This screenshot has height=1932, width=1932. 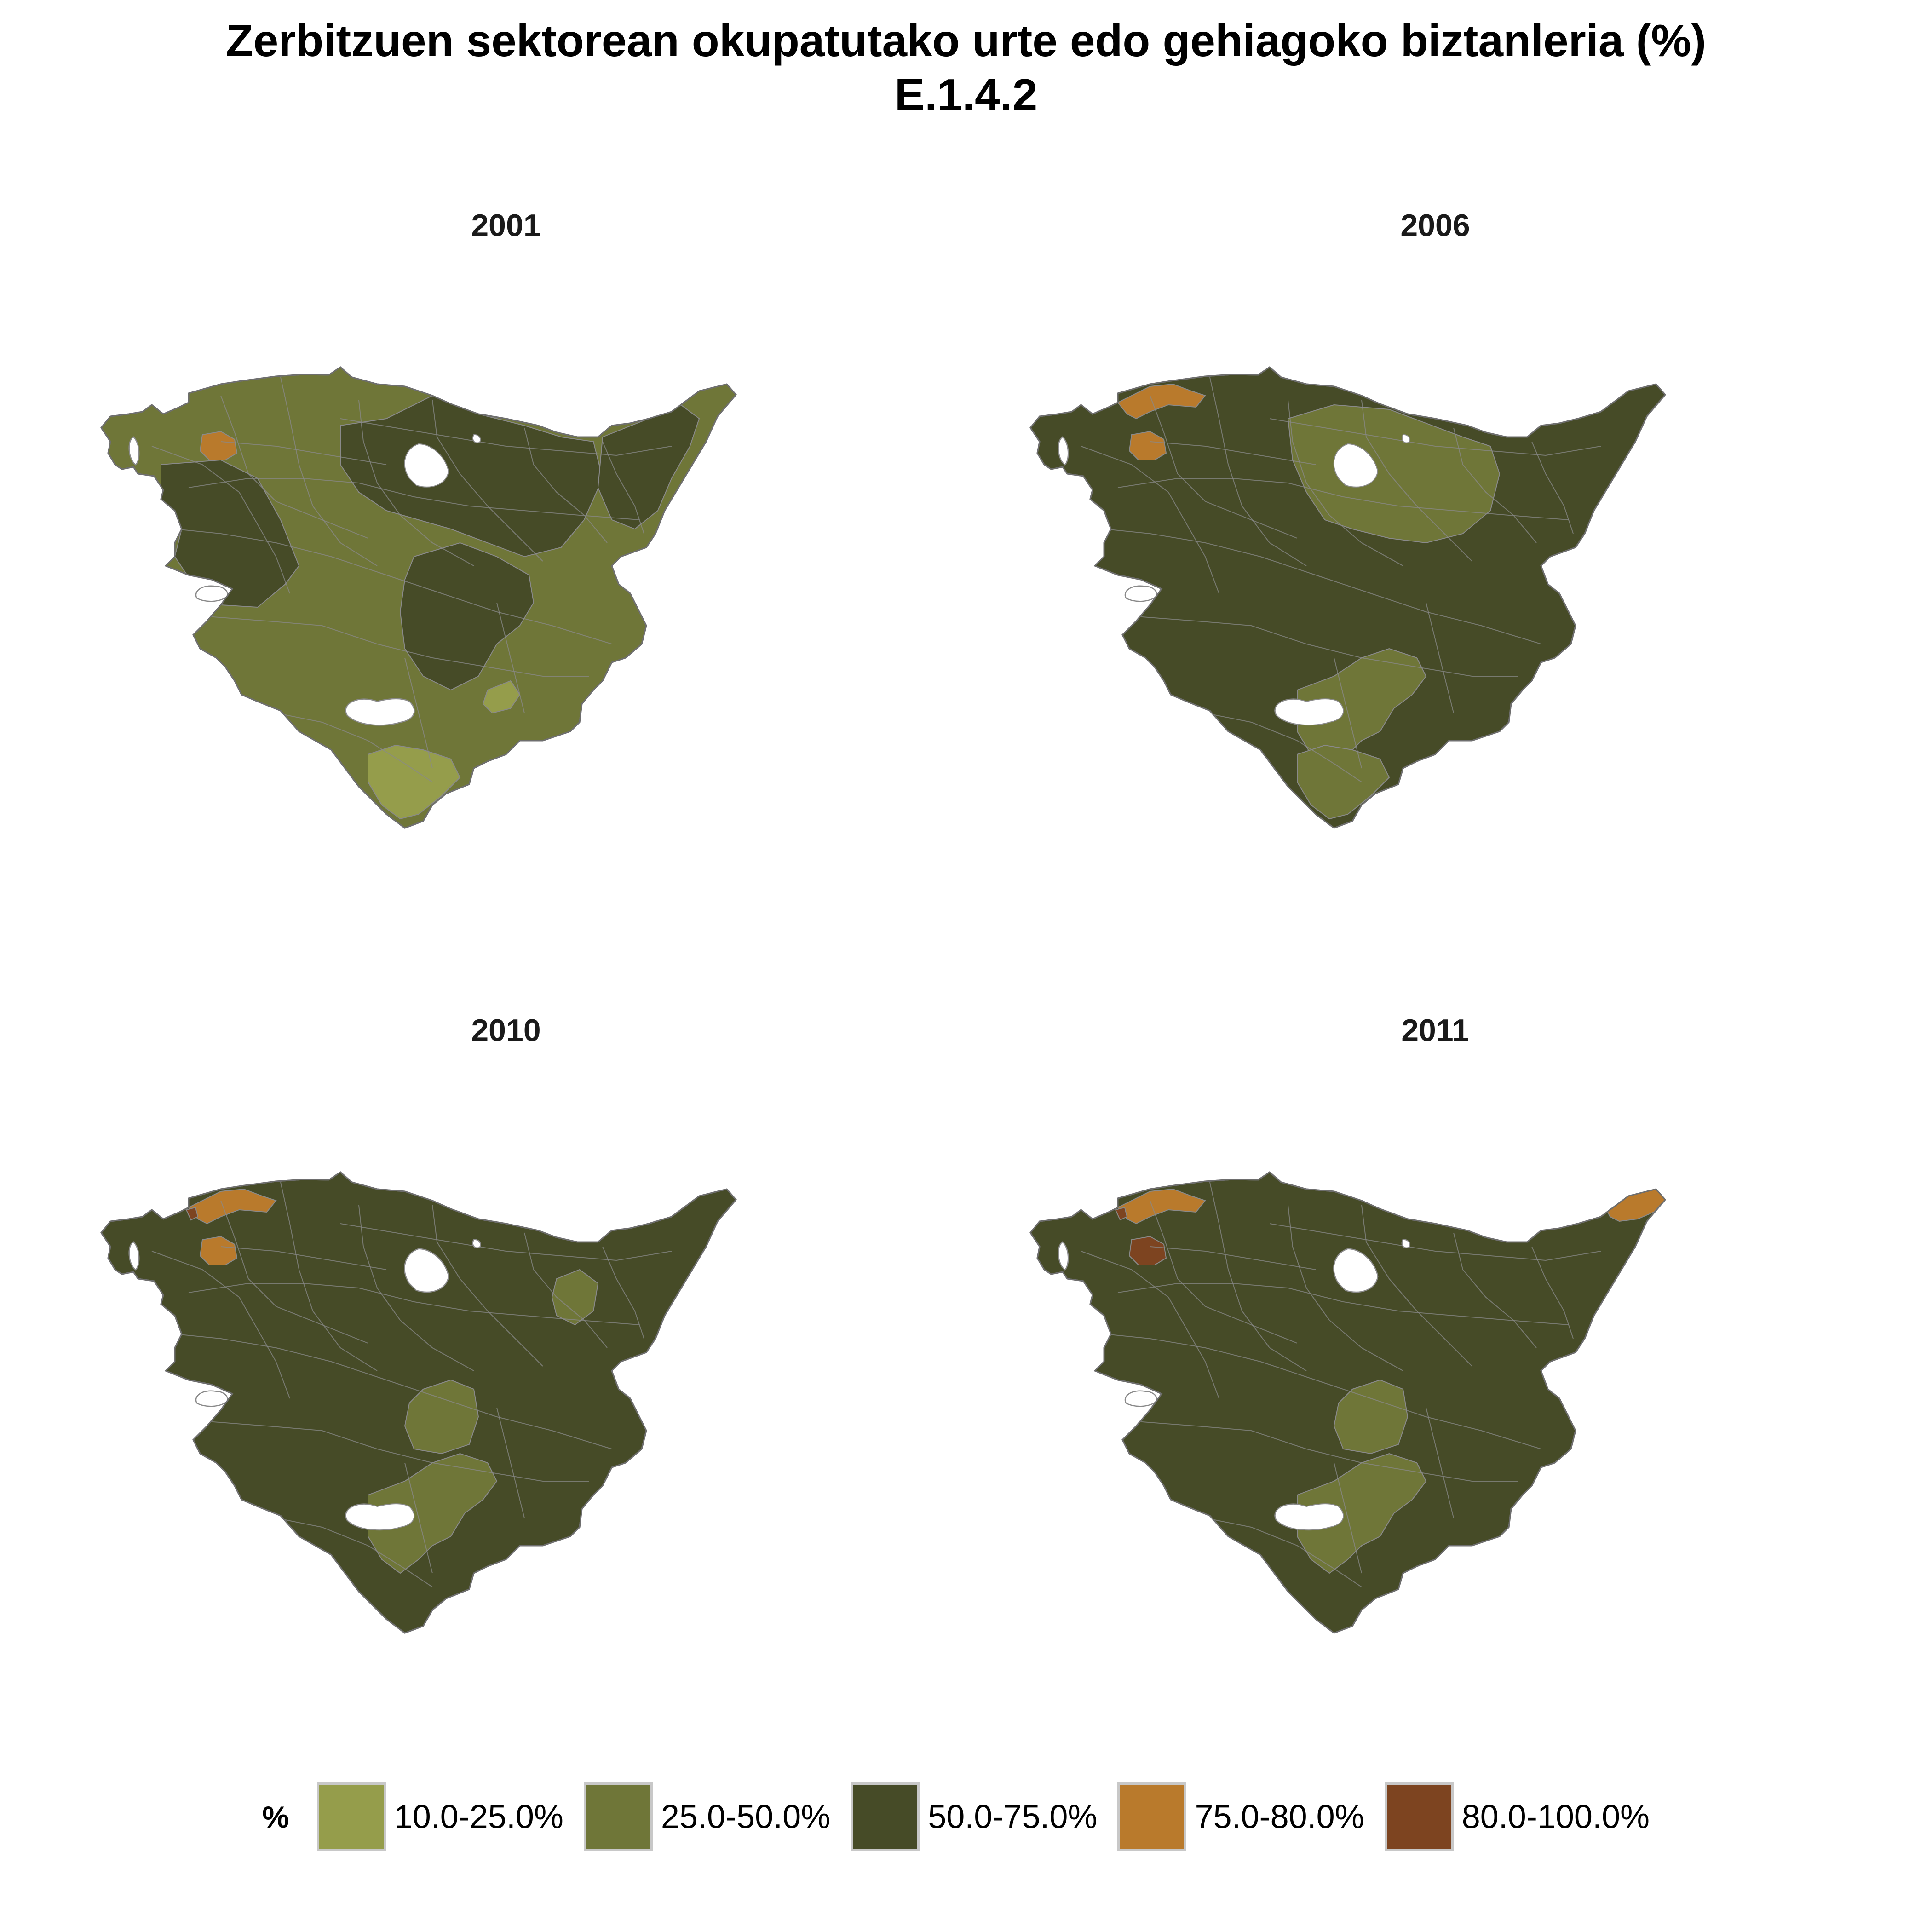 I want to click on legend-label: 10.0-25.0%, so click(x=479, y=1817).